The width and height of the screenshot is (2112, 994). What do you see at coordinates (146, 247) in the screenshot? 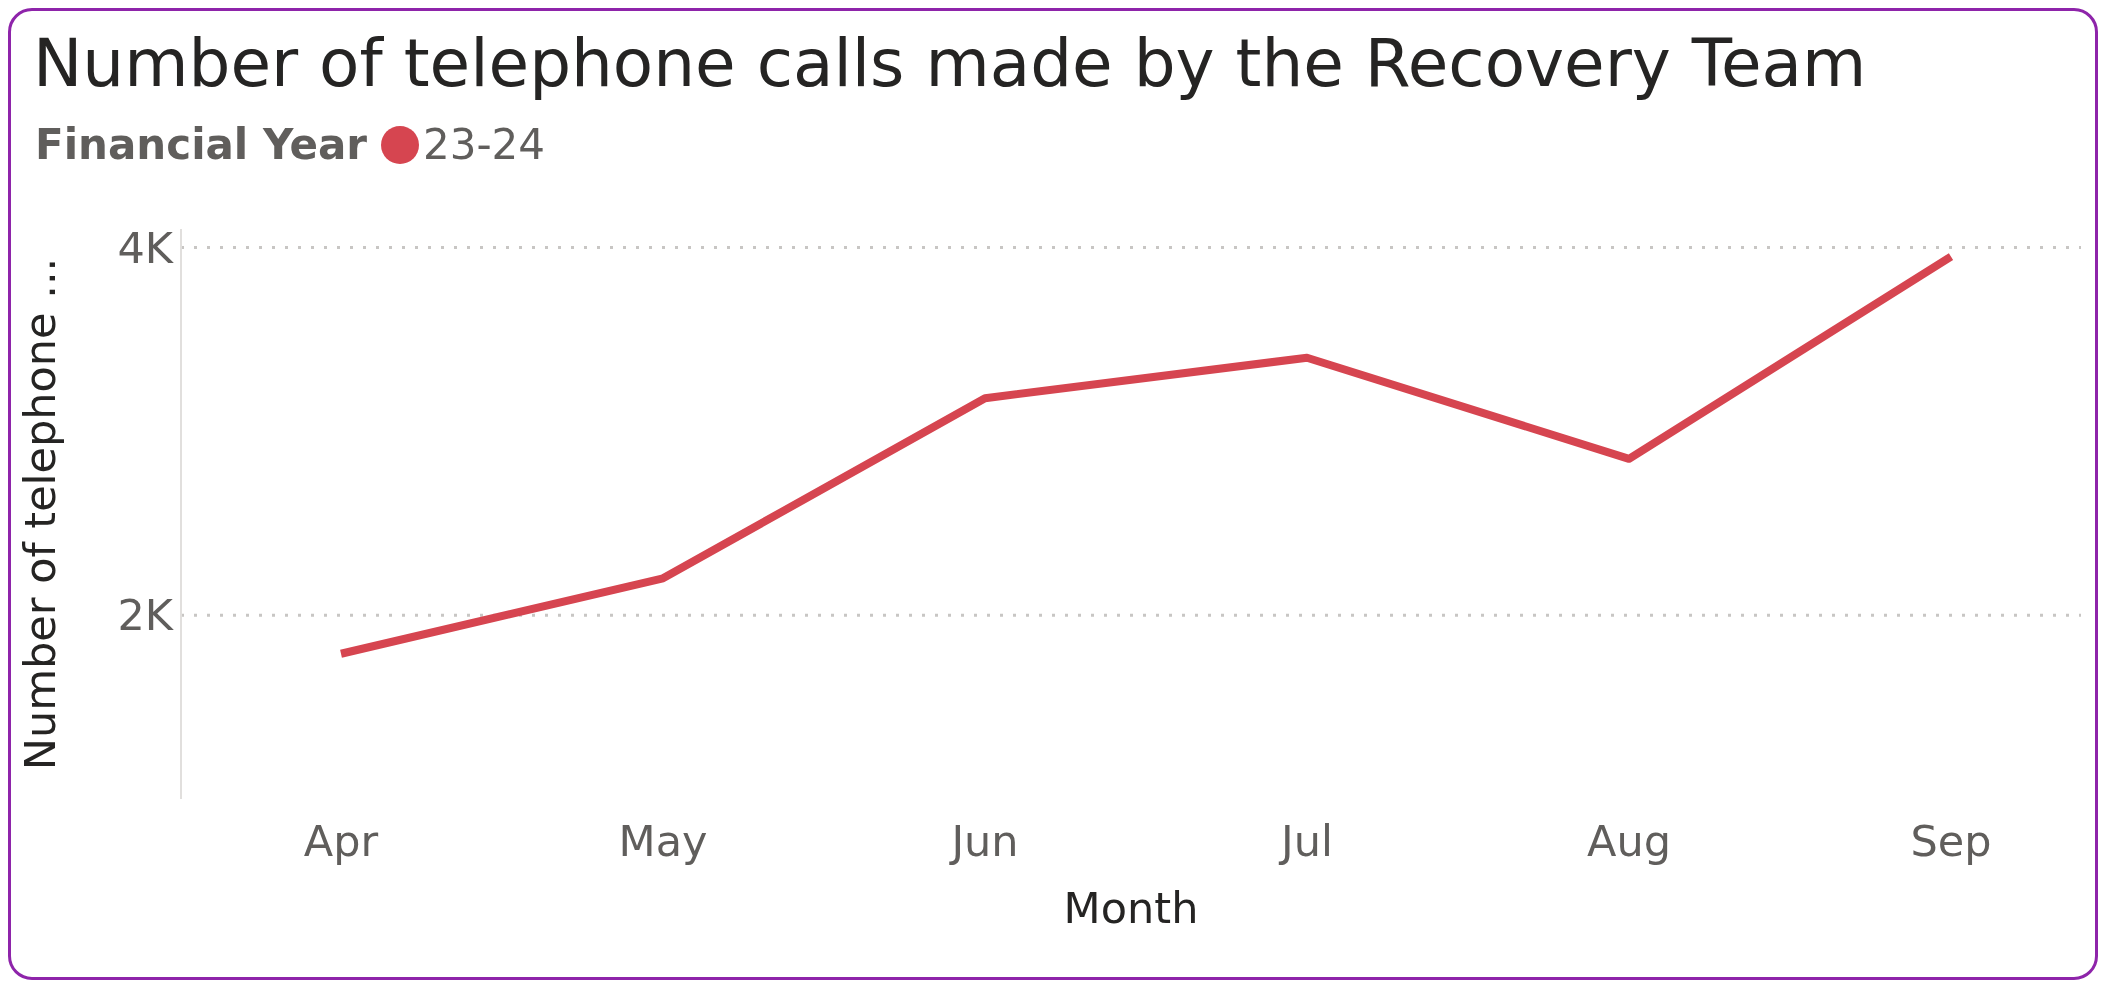
I see `y-tick-label: 4K` at bounding box center [146, 247].